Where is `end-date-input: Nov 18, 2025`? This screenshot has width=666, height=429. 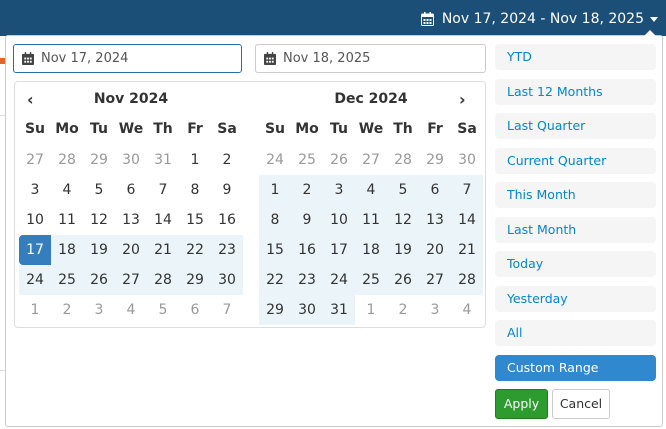
end-date-input: Nov 18, 2025 is located at coordinates (370, 58).